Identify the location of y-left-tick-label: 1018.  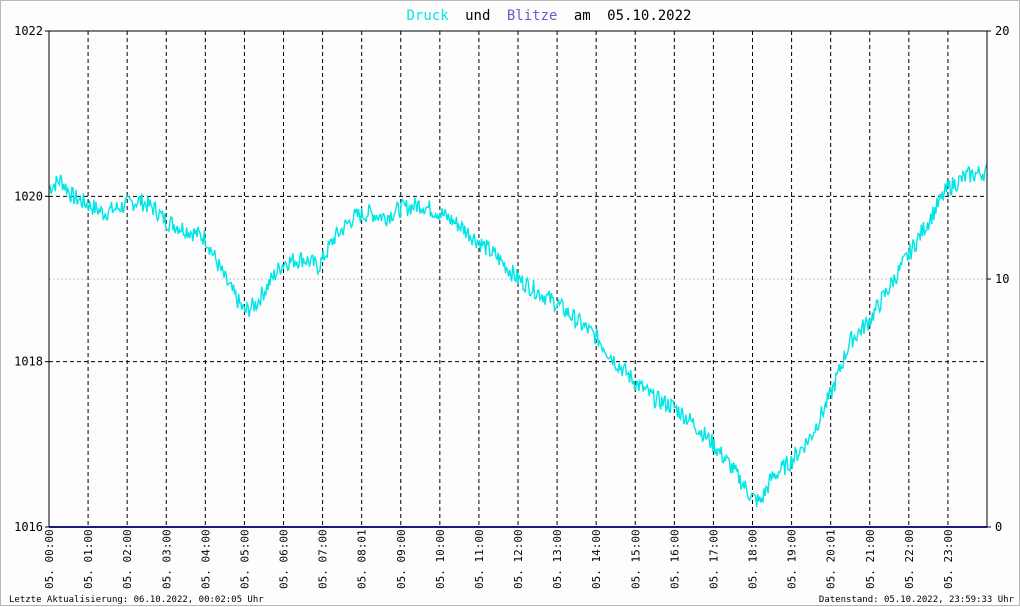
(28, 362).